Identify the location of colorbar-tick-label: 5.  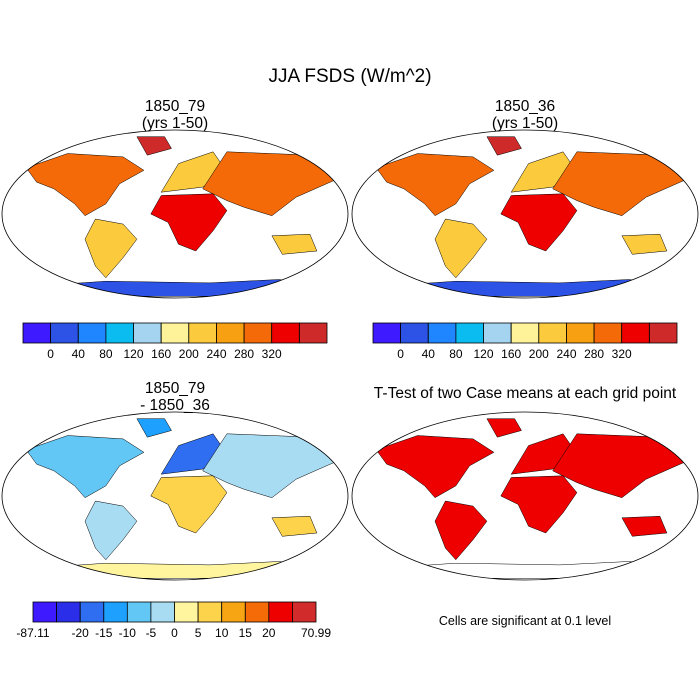
(198, 633).